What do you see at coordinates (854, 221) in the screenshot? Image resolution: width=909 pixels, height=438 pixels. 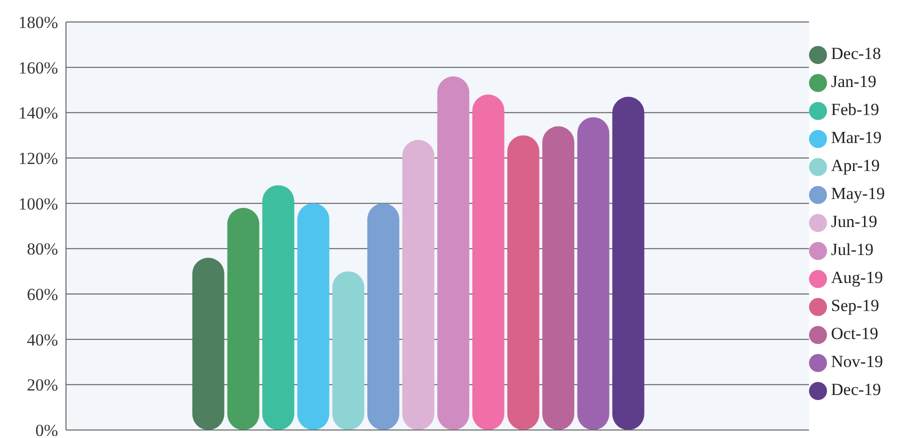 I see `legend-label: Jun-19` at bounding box center [854, 221].